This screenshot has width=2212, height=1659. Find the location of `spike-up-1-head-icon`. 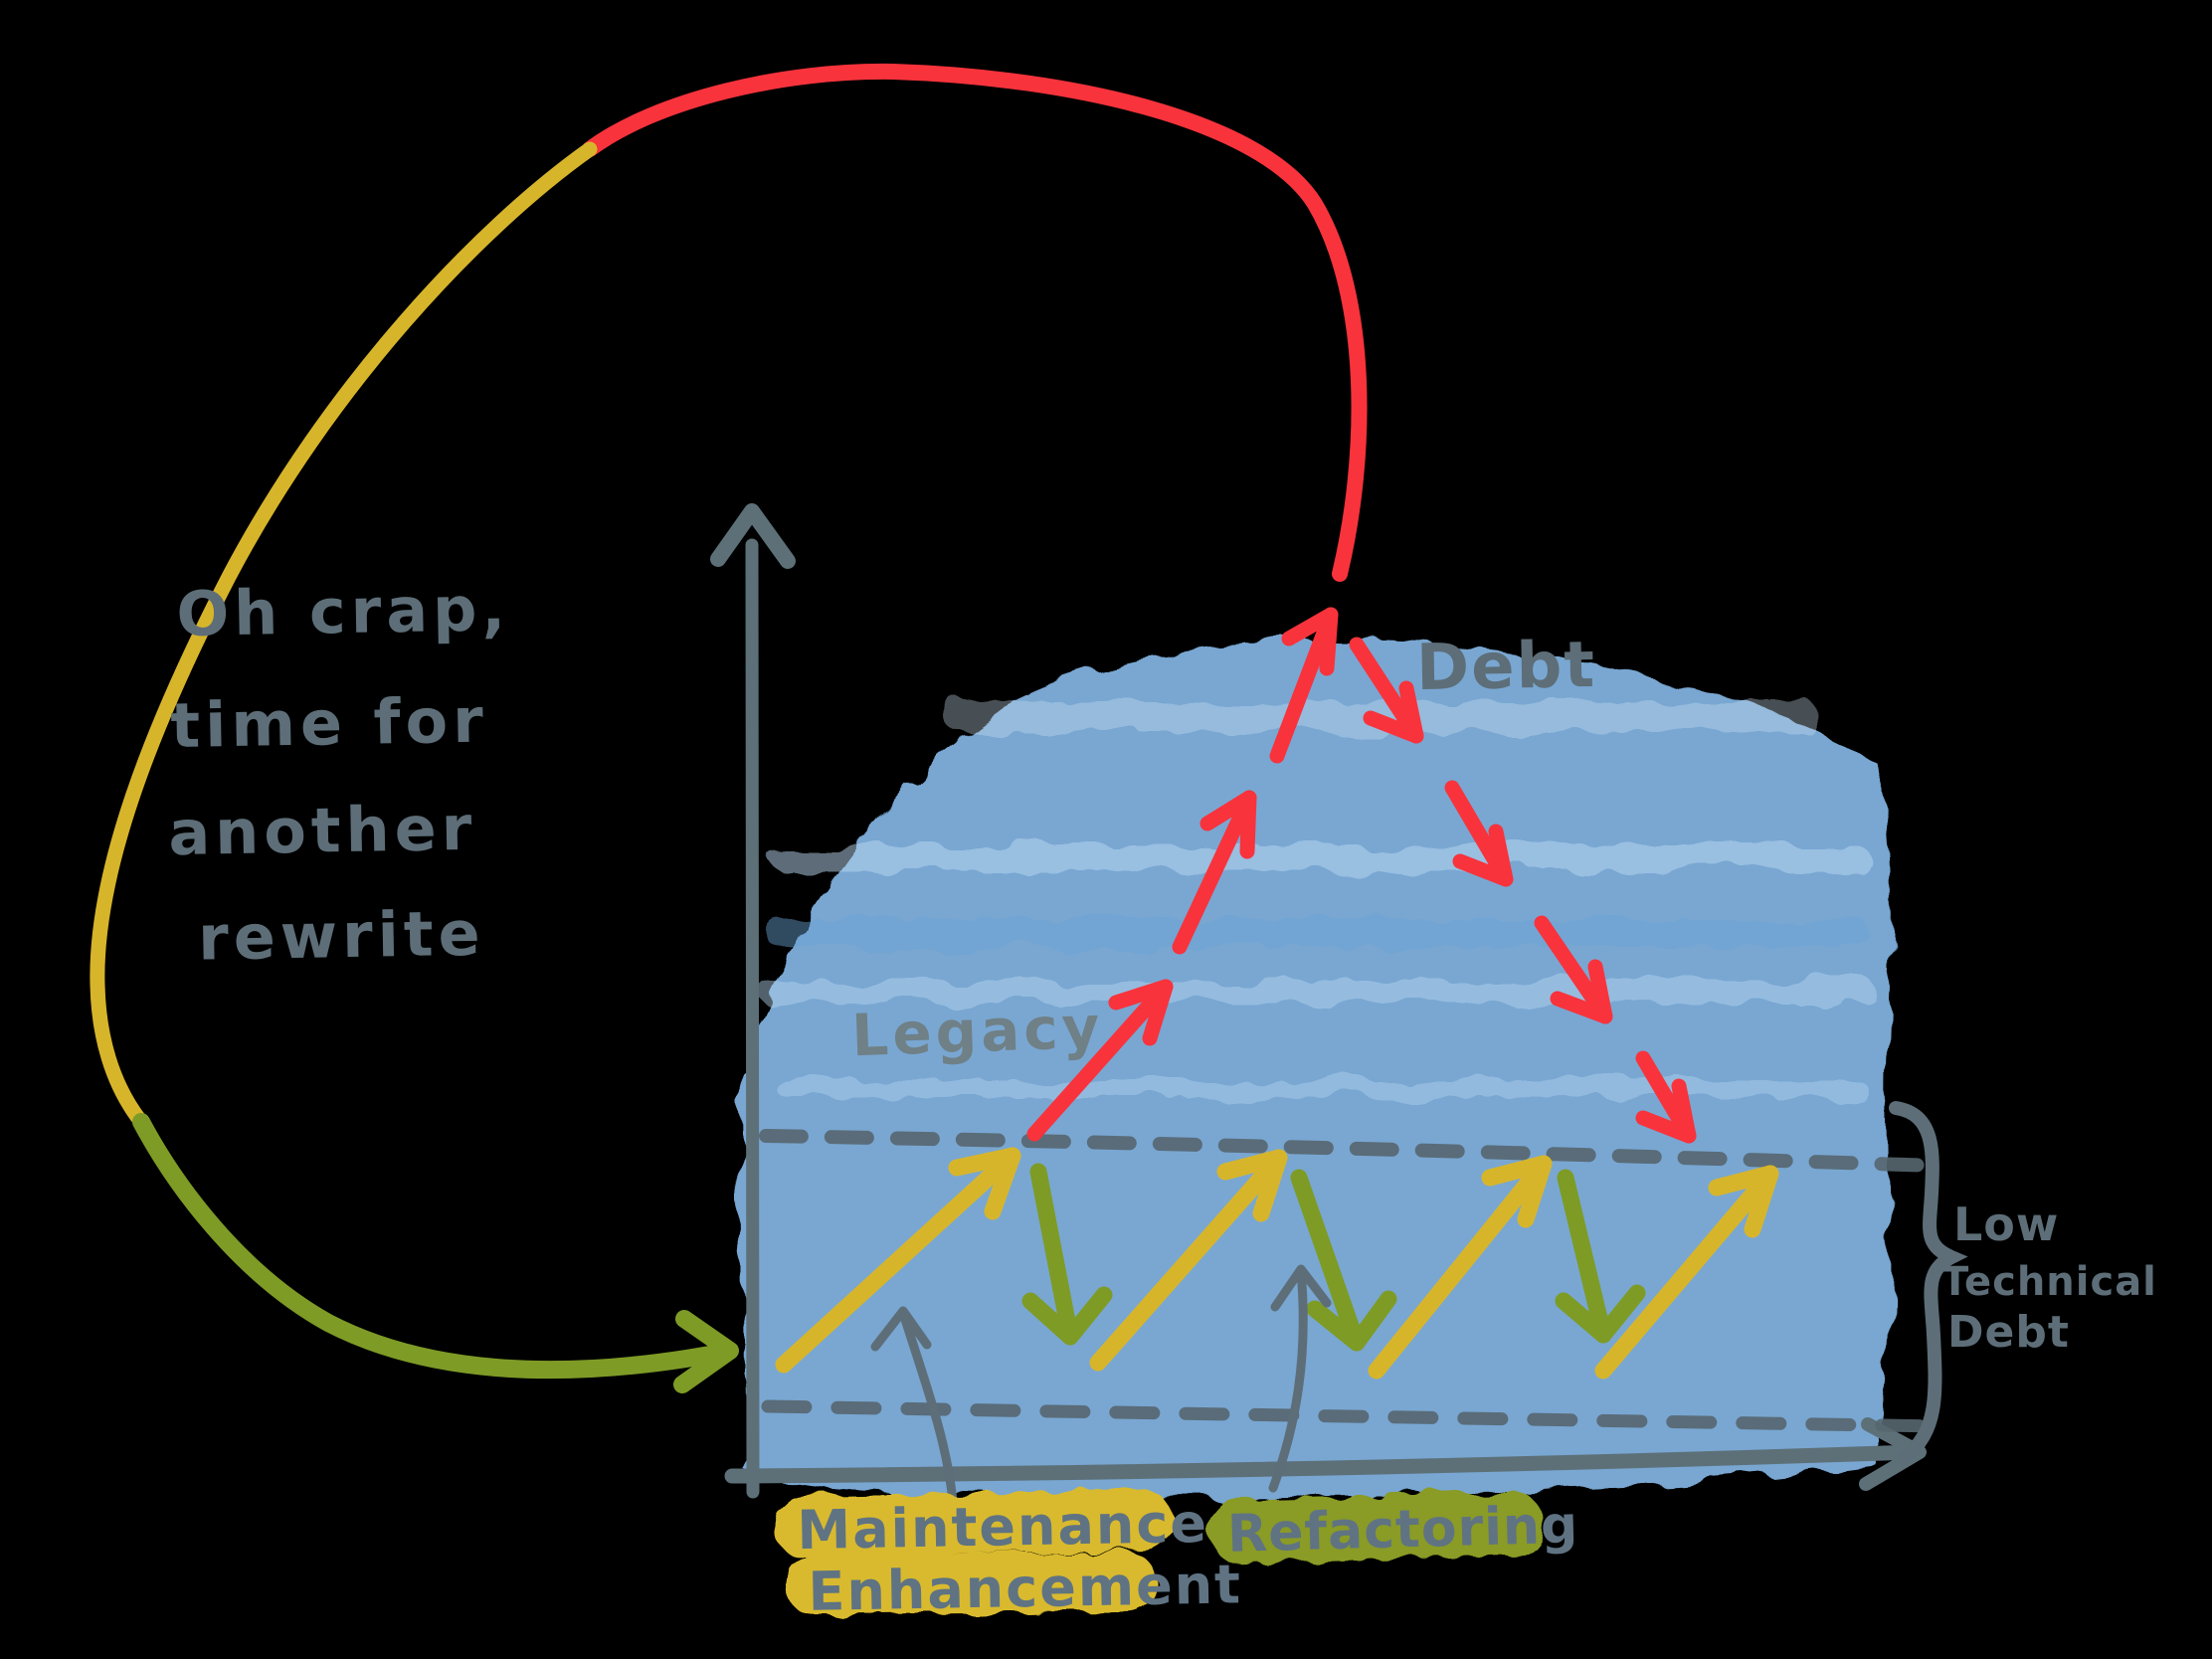

spike-up-1-head-icon is located at coordinates (1141, 1012).